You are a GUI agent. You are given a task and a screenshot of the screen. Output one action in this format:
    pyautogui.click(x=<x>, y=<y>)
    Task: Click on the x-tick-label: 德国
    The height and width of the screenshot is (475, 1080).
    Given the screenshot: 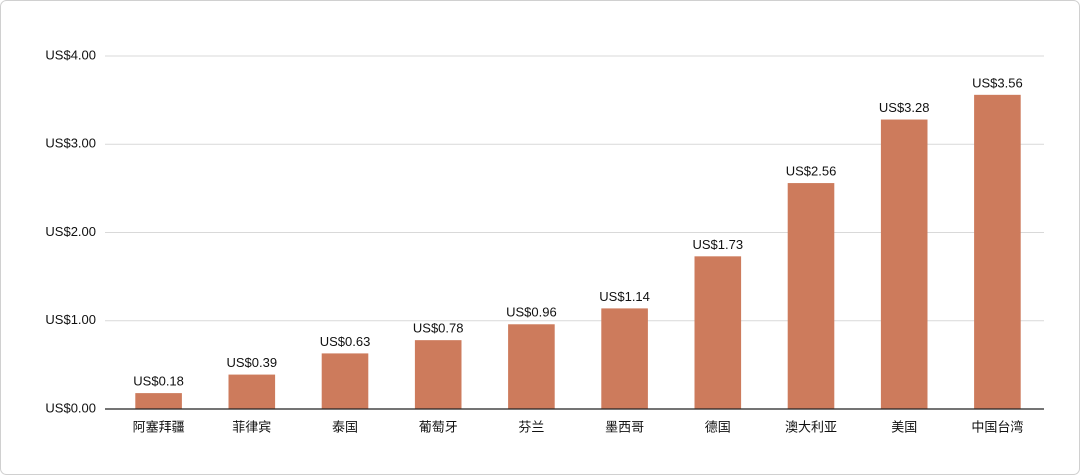 What is the action you would take?
    pyautogui.click(x=718, y=426)
    